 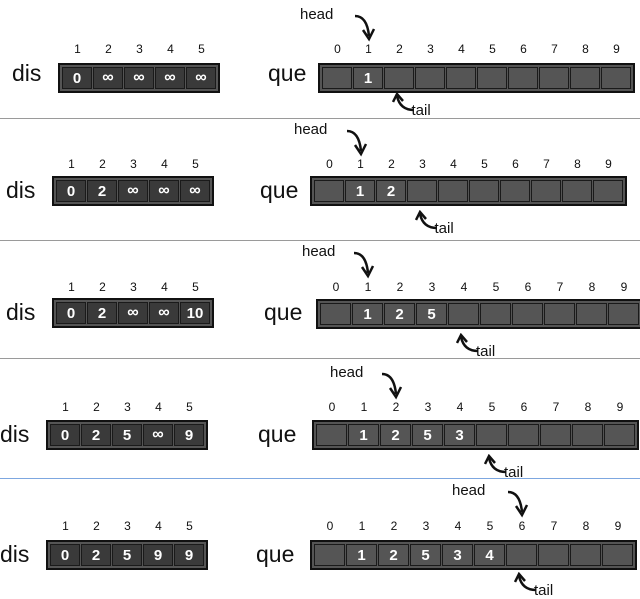 I want to click on que-cell: 5, so click(x=431, y=314).